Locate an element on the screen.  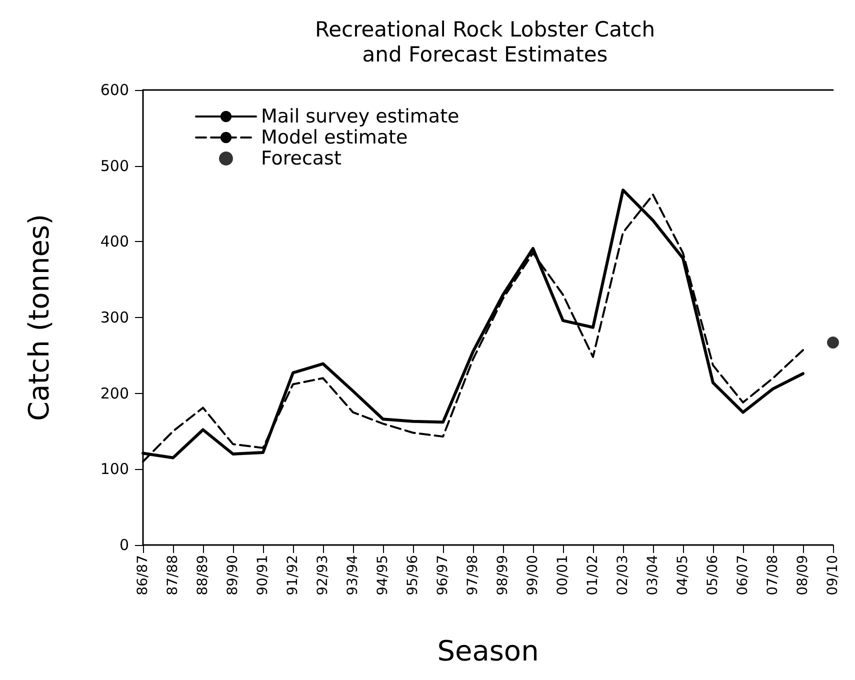
chart-title: Recreational Rock Lobster Catch and Forecast Estimates is located at coordinates (485, 42).